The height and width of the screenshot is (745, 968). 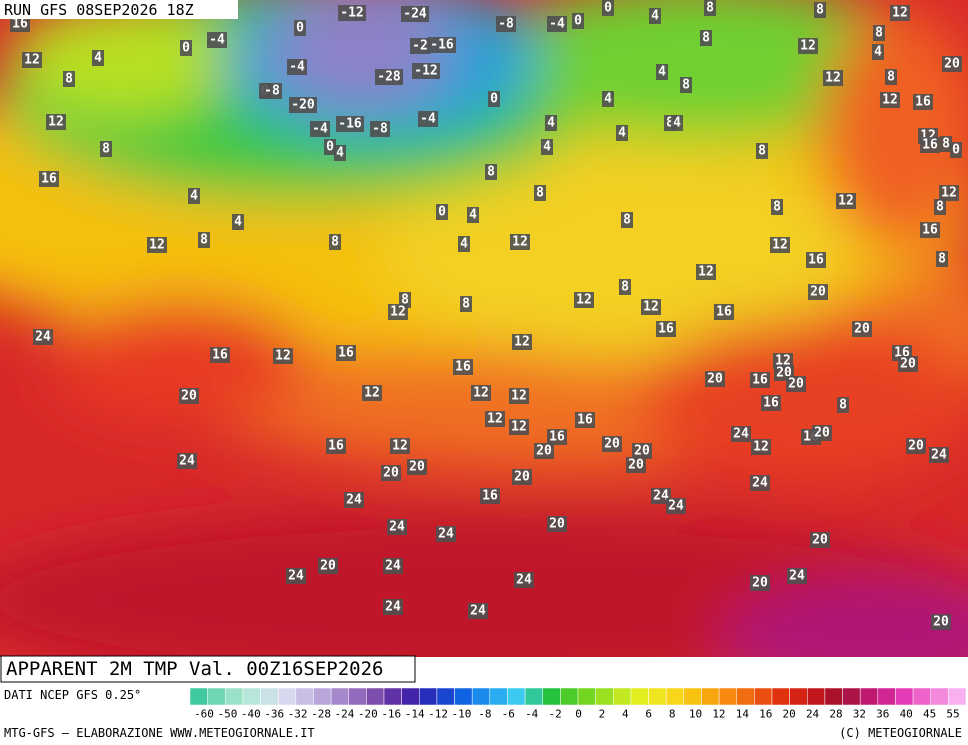 I want to click on contour-label: -12, so click(x=425, y=71).